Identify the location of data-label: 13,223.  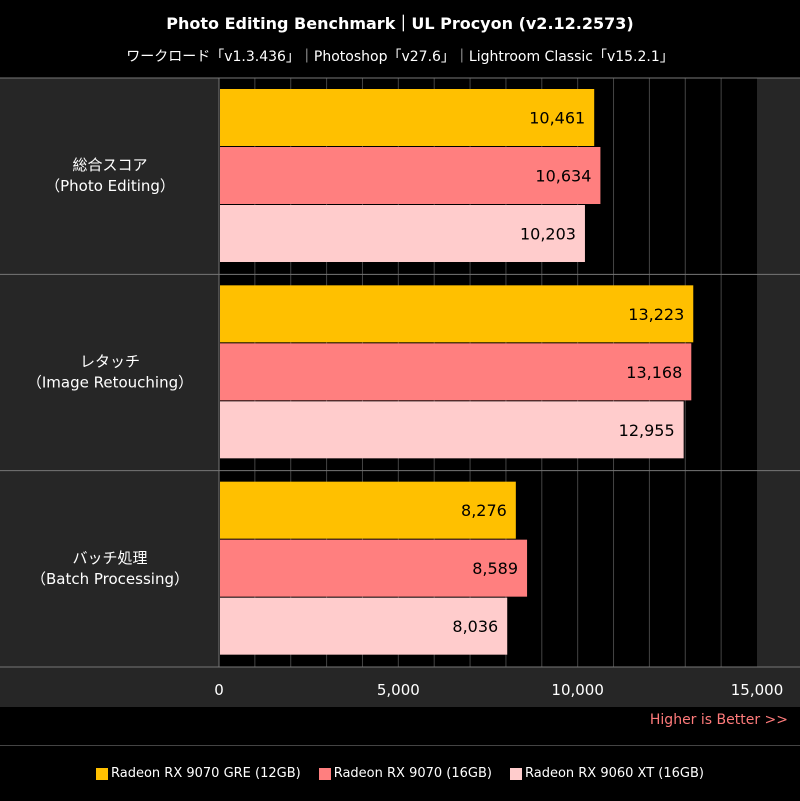
(656, 314).